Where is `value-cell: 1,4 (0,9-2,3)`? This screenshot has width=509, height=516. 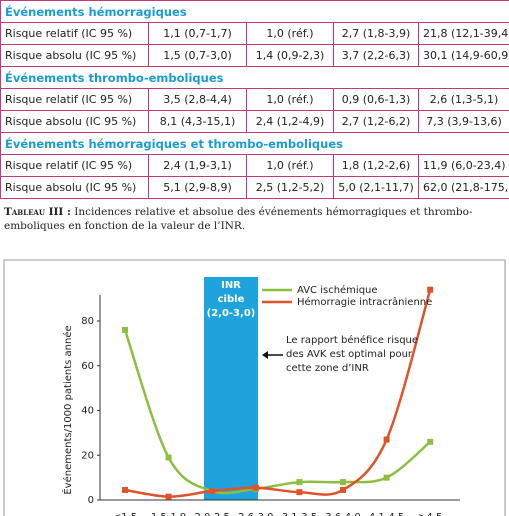
value-cell: 1,4 (0,9-2,3) is located at coordinates (290, 55).